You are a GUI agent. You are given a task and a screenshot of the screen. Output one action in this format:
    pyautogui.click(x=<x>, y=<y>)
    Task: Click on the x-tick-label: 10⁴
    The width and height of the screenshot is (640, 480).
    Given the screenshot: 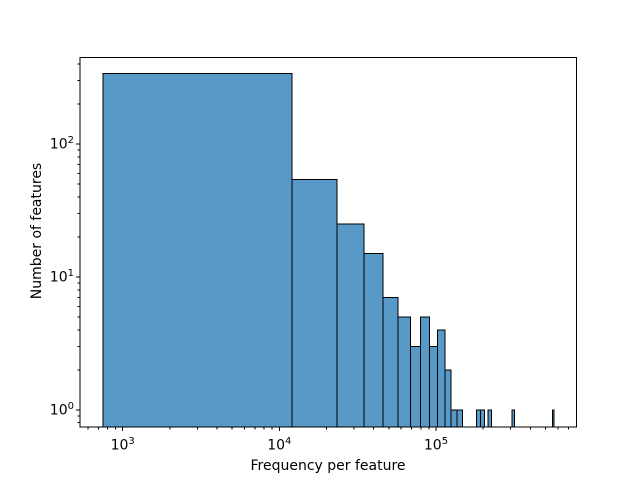 What is the action you would take?
    pyautogui.click(x=279, y=444)
    